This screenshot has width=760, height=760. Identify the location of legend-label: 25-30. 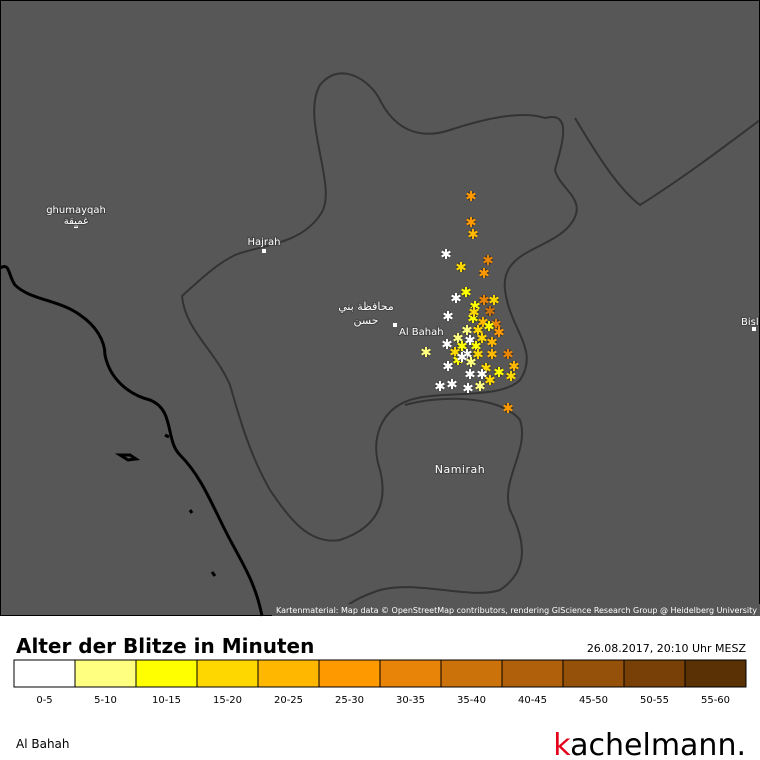
(349, 700).